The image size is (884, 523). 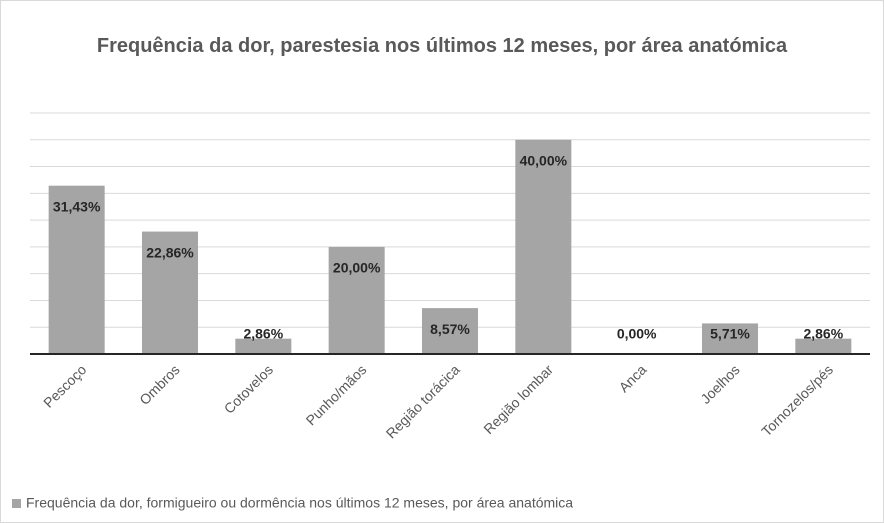 What do you see at coordinates (77, 206) in the screenshot?
I see `data-label: 31,43%` at bounding box center [77, 206].